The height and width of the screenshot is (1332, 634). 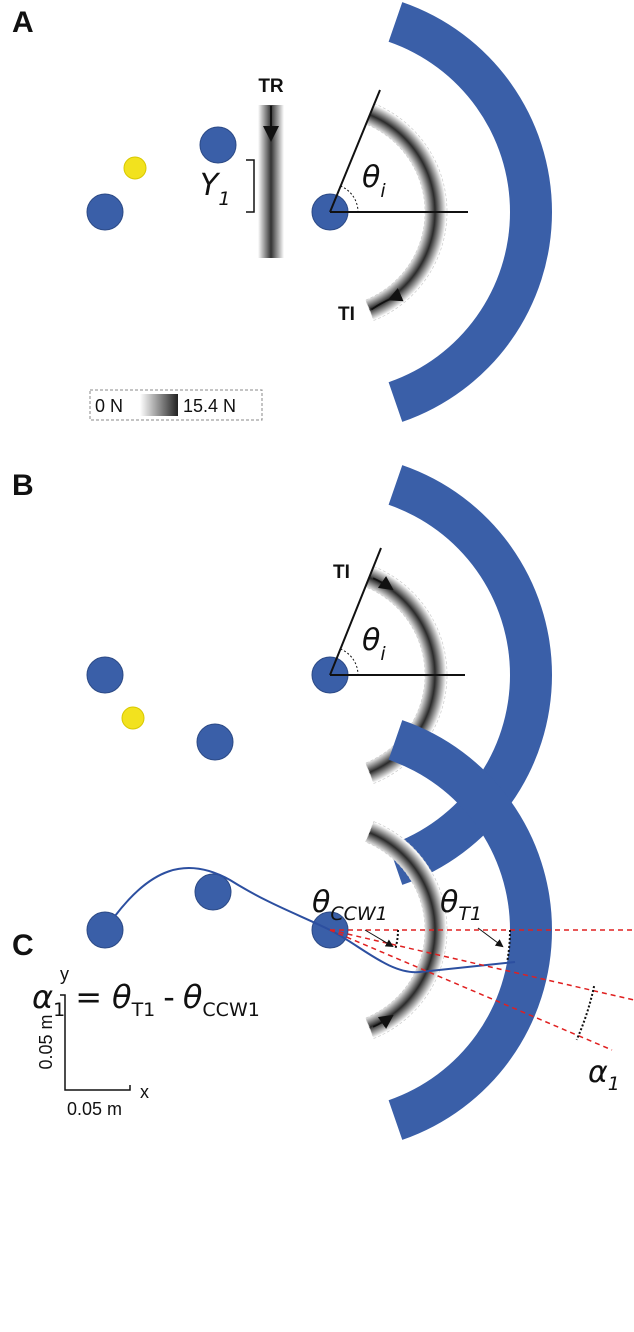 I want to click on theta-ccw-label: θCCW1, so click(x=350, y=905).